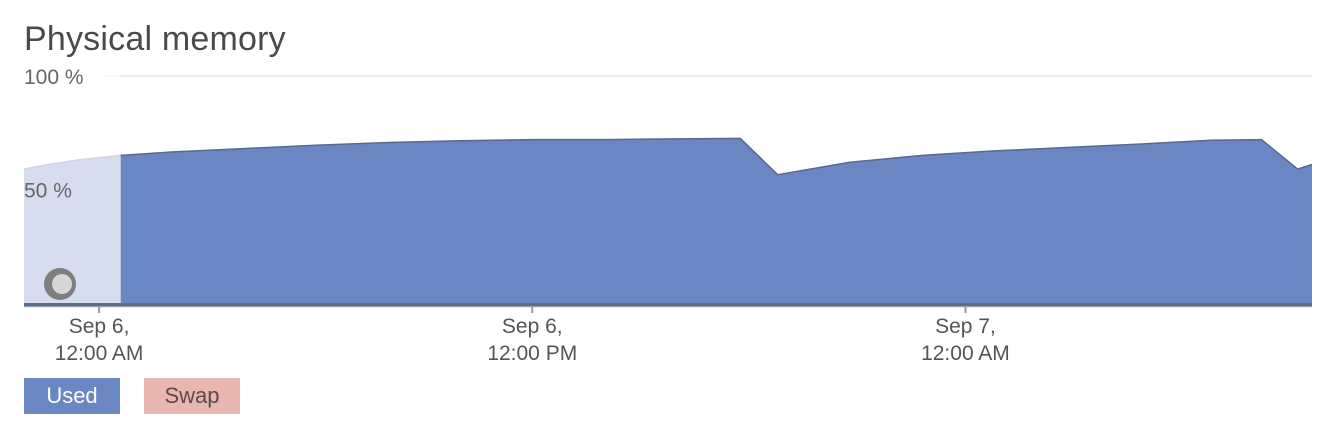 The width and height of the screenshot is (1336, 438). Describe the element at coordinates (192, 396) in the screenshot. I see `legend-swap: Swap` at that location.